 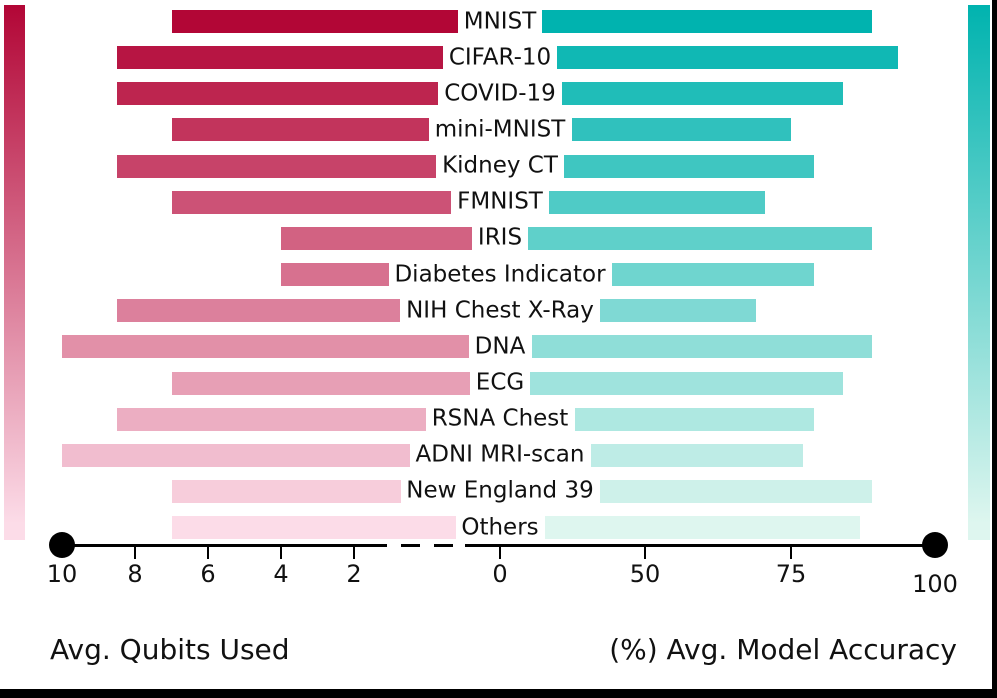 What do you see at coordinates (700, 545) in the screenshot?
I see `axis-line-right-solid` at bounding box center [700, 545].